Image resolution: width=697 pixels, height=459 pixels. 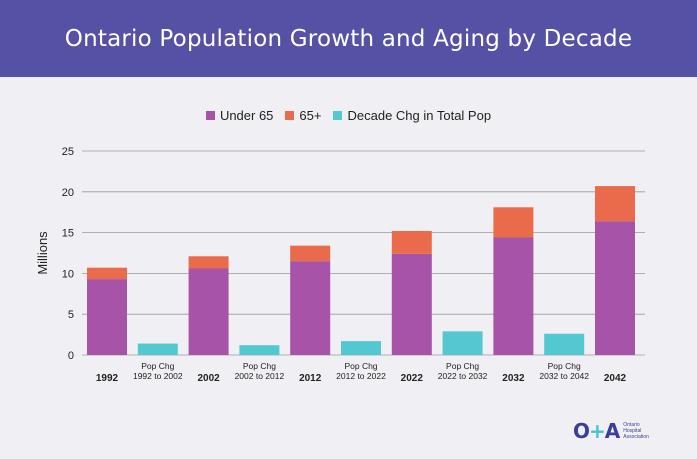 What do you see at coordinates (615, 378) in the screenshot?
I see `x-tick-label: 2042` at bounding box center [615, 378].